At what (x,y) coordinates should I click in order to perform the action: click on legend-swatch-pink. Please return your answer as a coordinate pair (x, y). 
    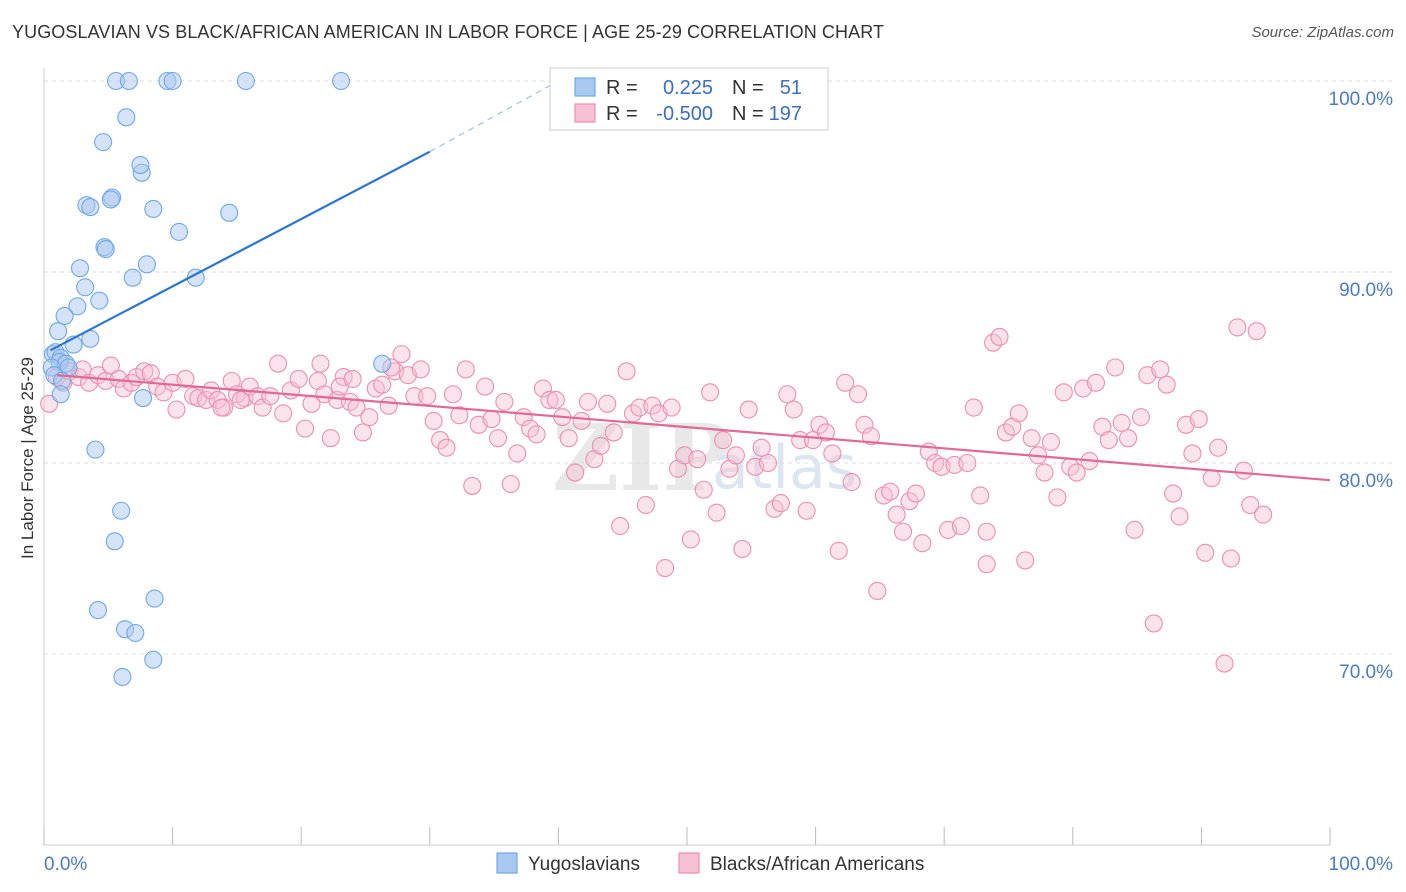
    Looking at the image, I should click on (585, 113).